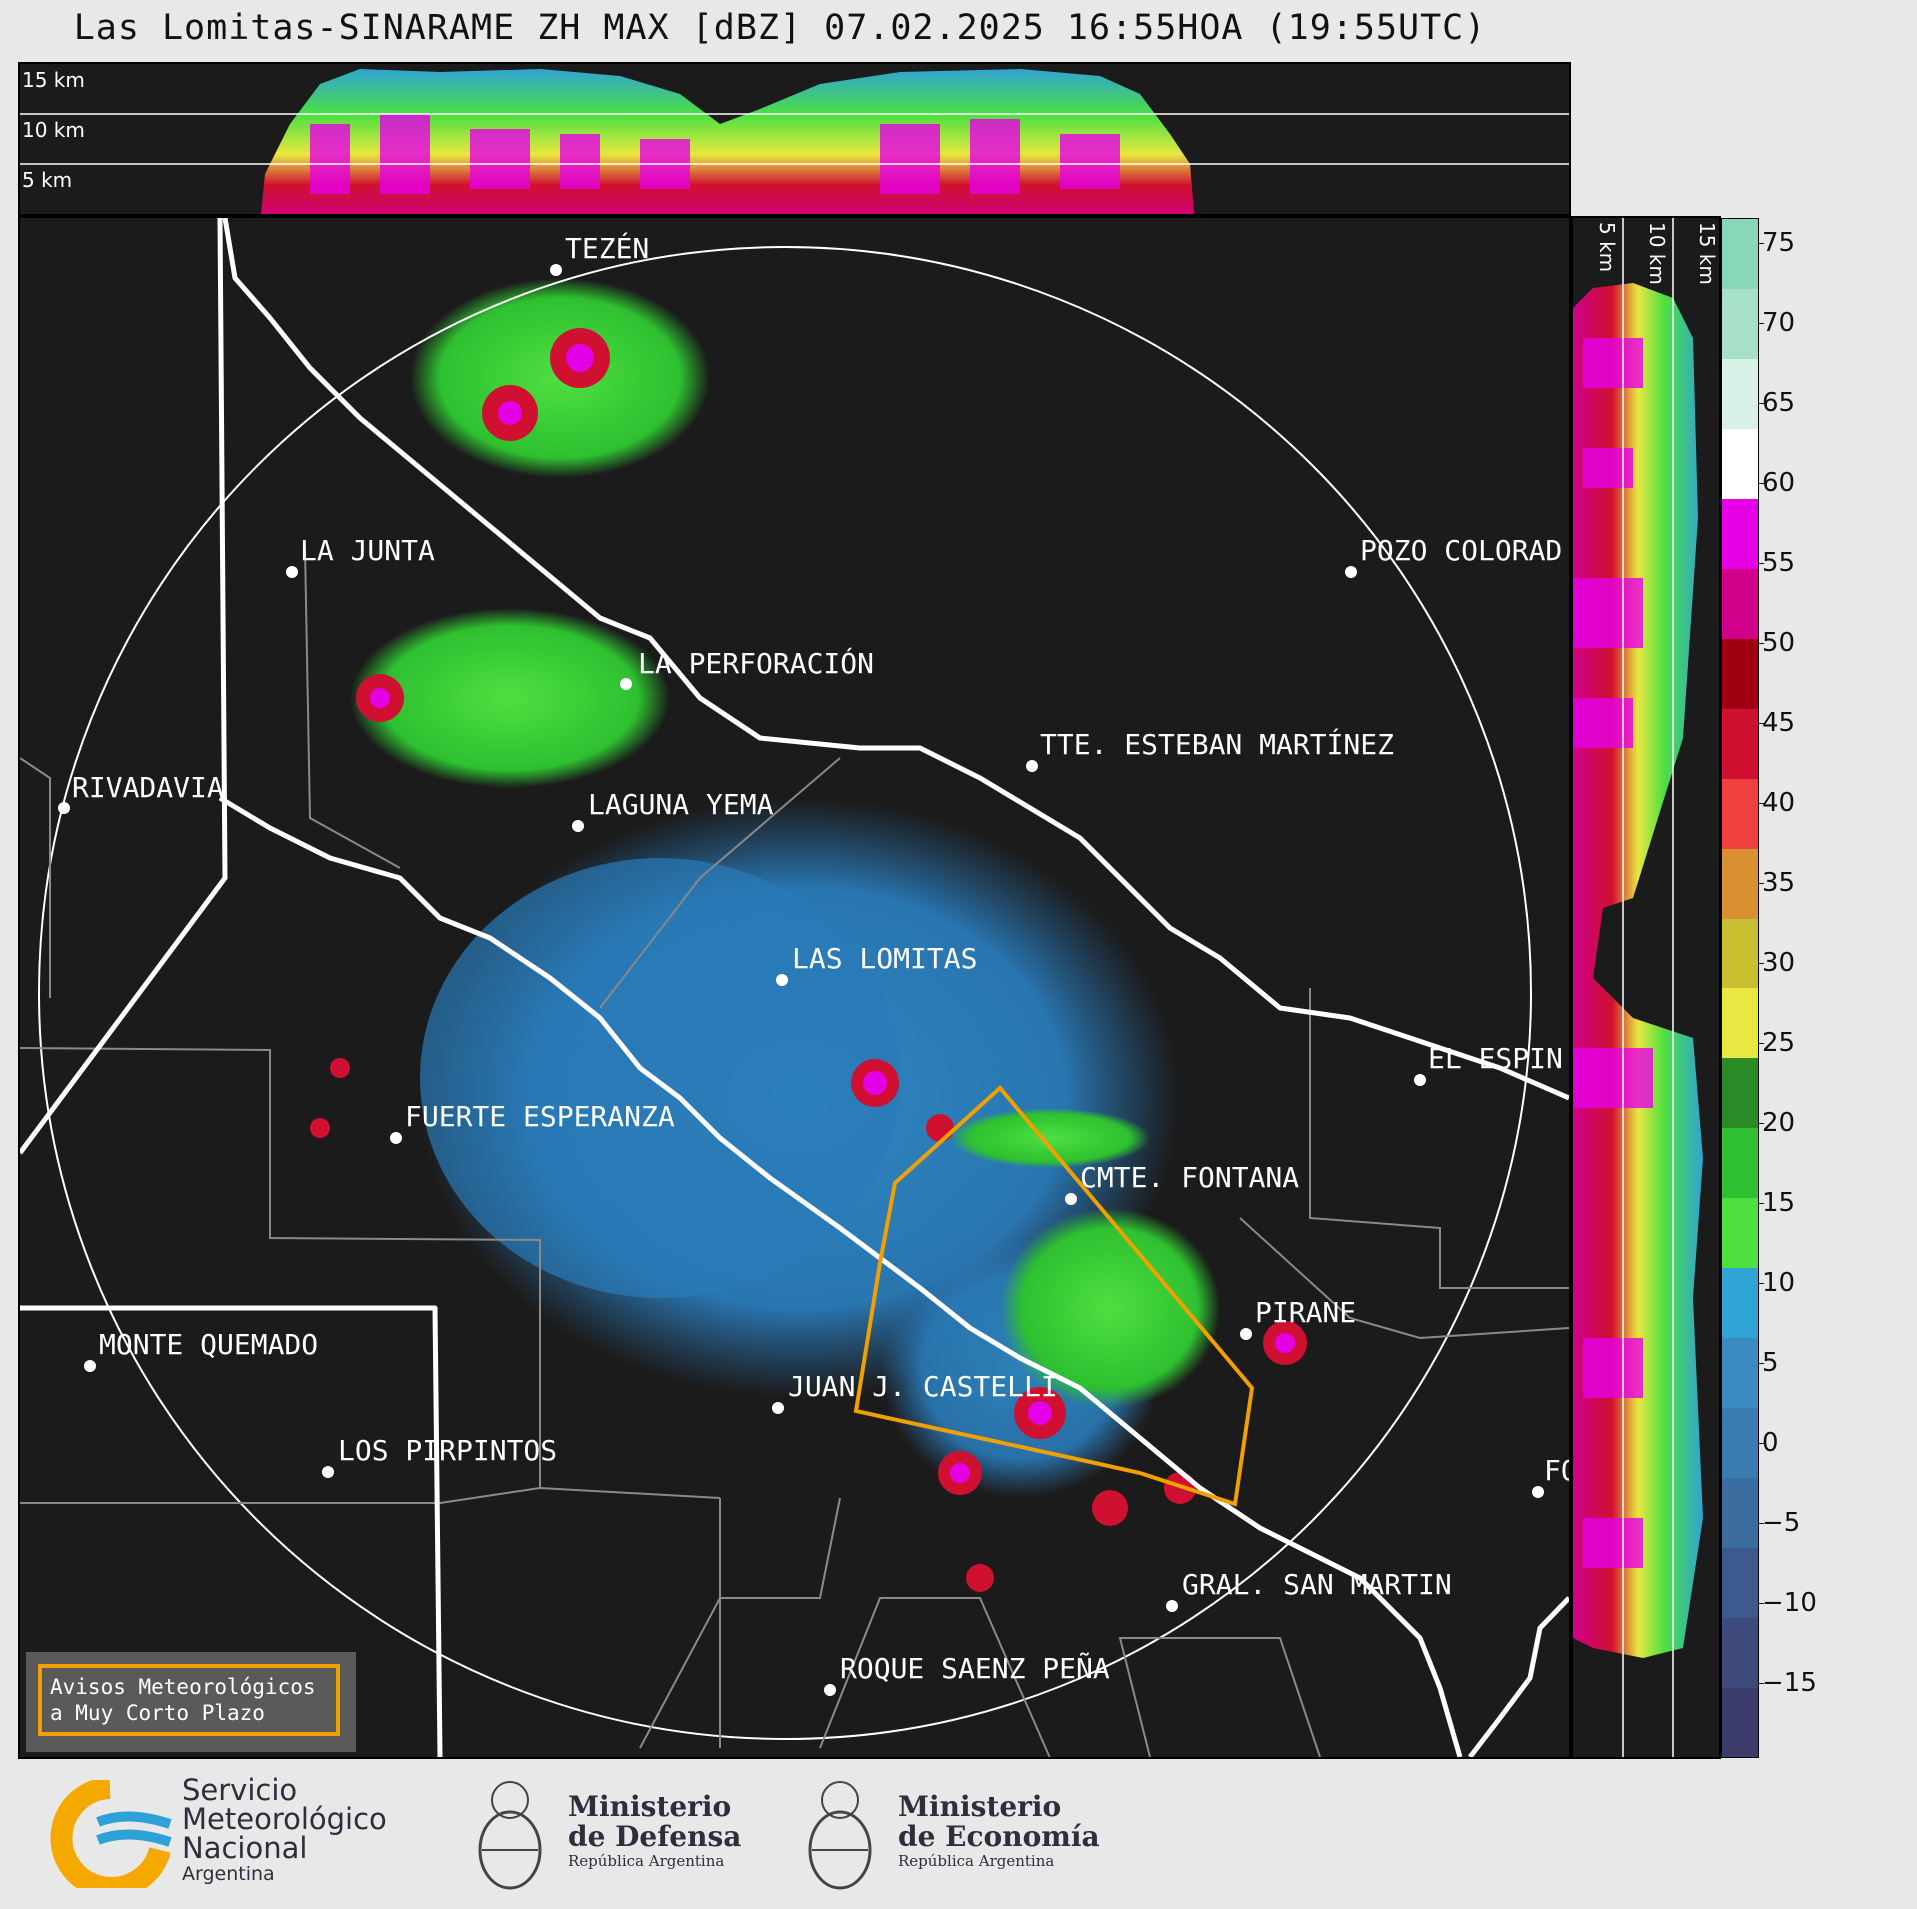 The image size is (1917, 1909). What do you see at coordinates (148, 787) in the screenshot?
I see `city-label-rivadavia: RIVADAVIA` at bounding box center [148, 787].